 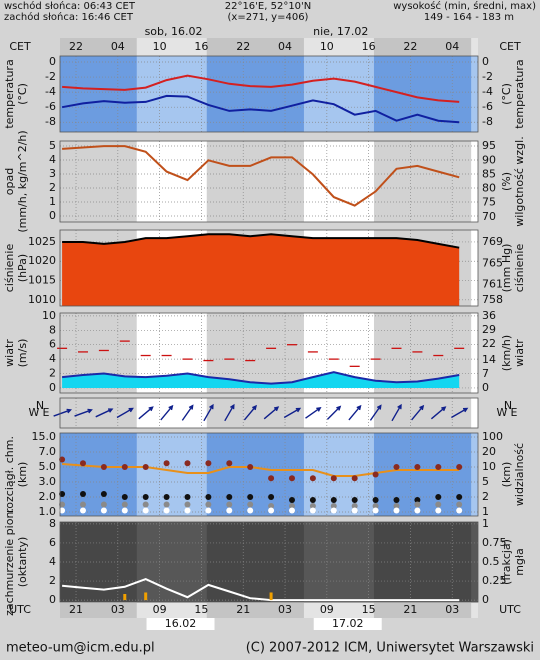 I want to click on y-axis-label: (oktanty), so click(x=22, y=562).